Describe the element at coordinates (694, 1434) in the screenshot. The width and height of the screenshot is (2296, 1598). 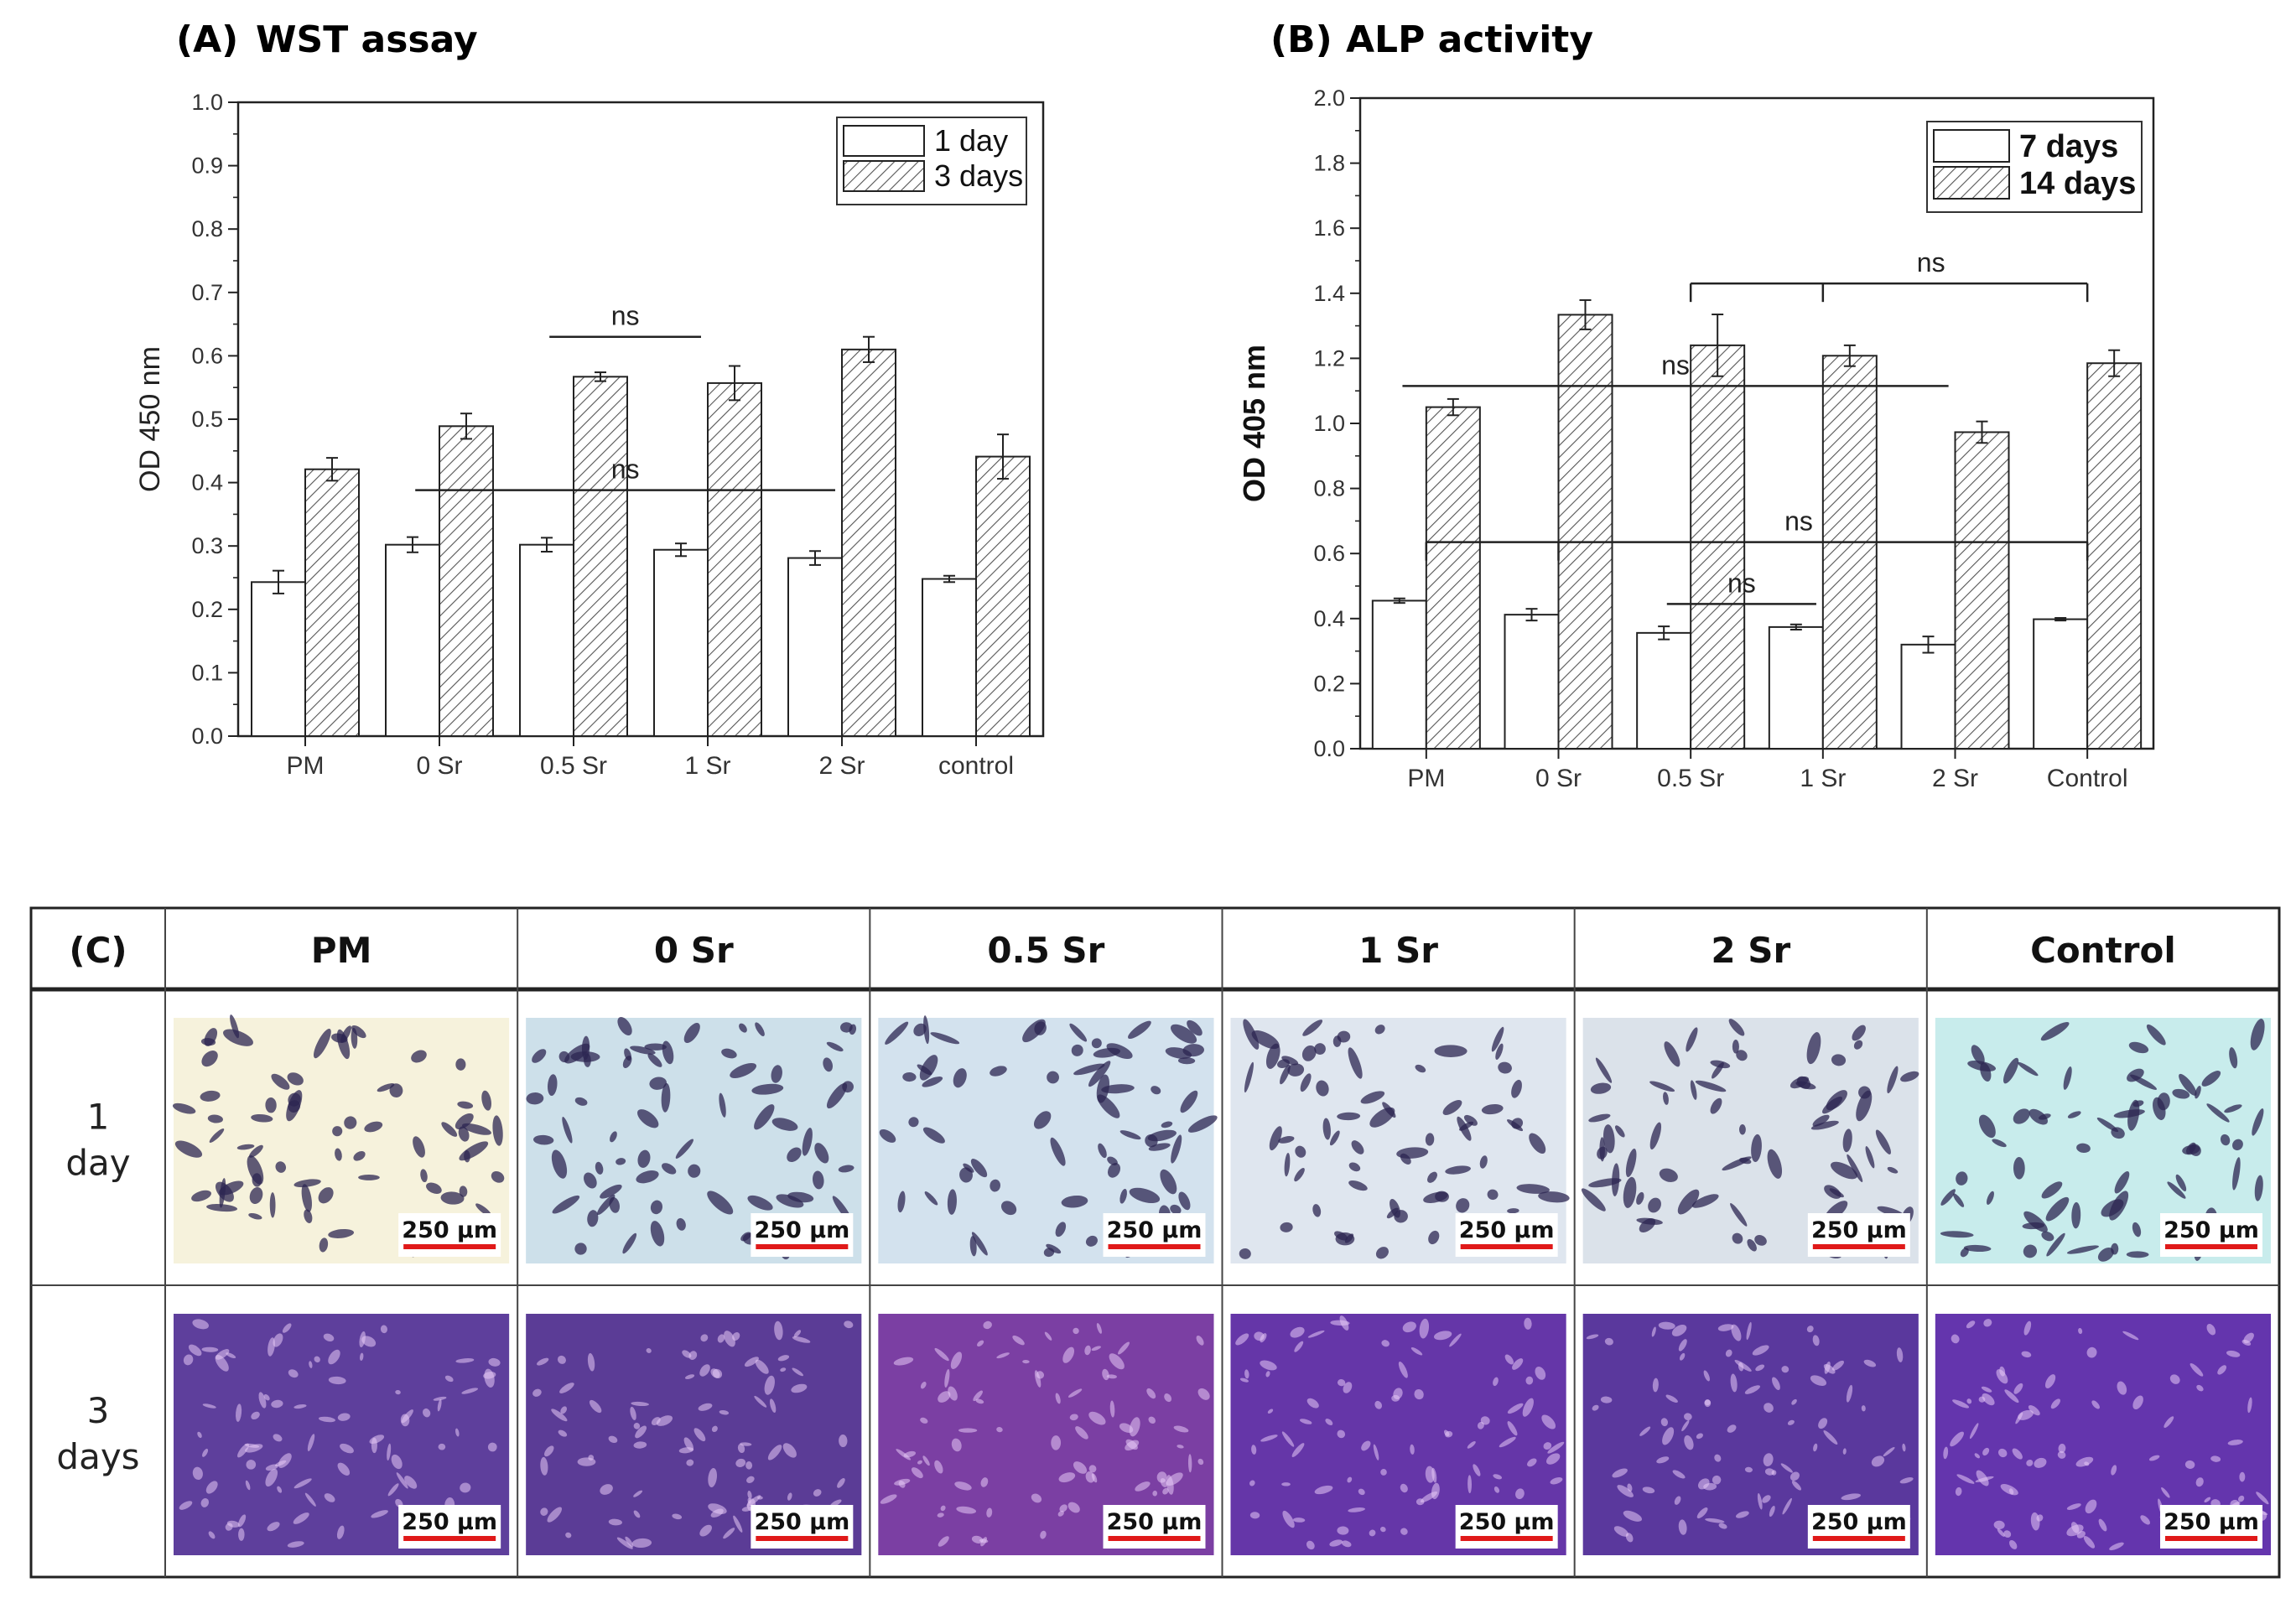
I see `micrograph-day3-0-Sr: 250 μm` at that location.